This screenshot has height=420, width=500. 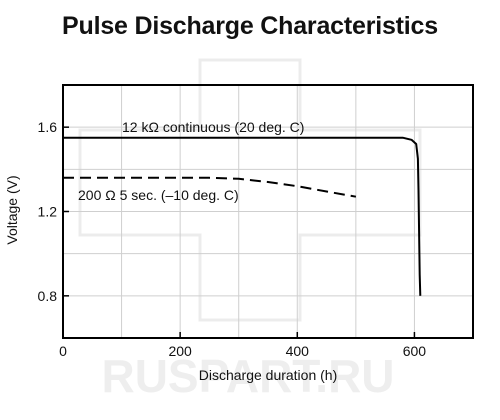 I want to click on x-tick-label: 400, so click(x=298, y=351).